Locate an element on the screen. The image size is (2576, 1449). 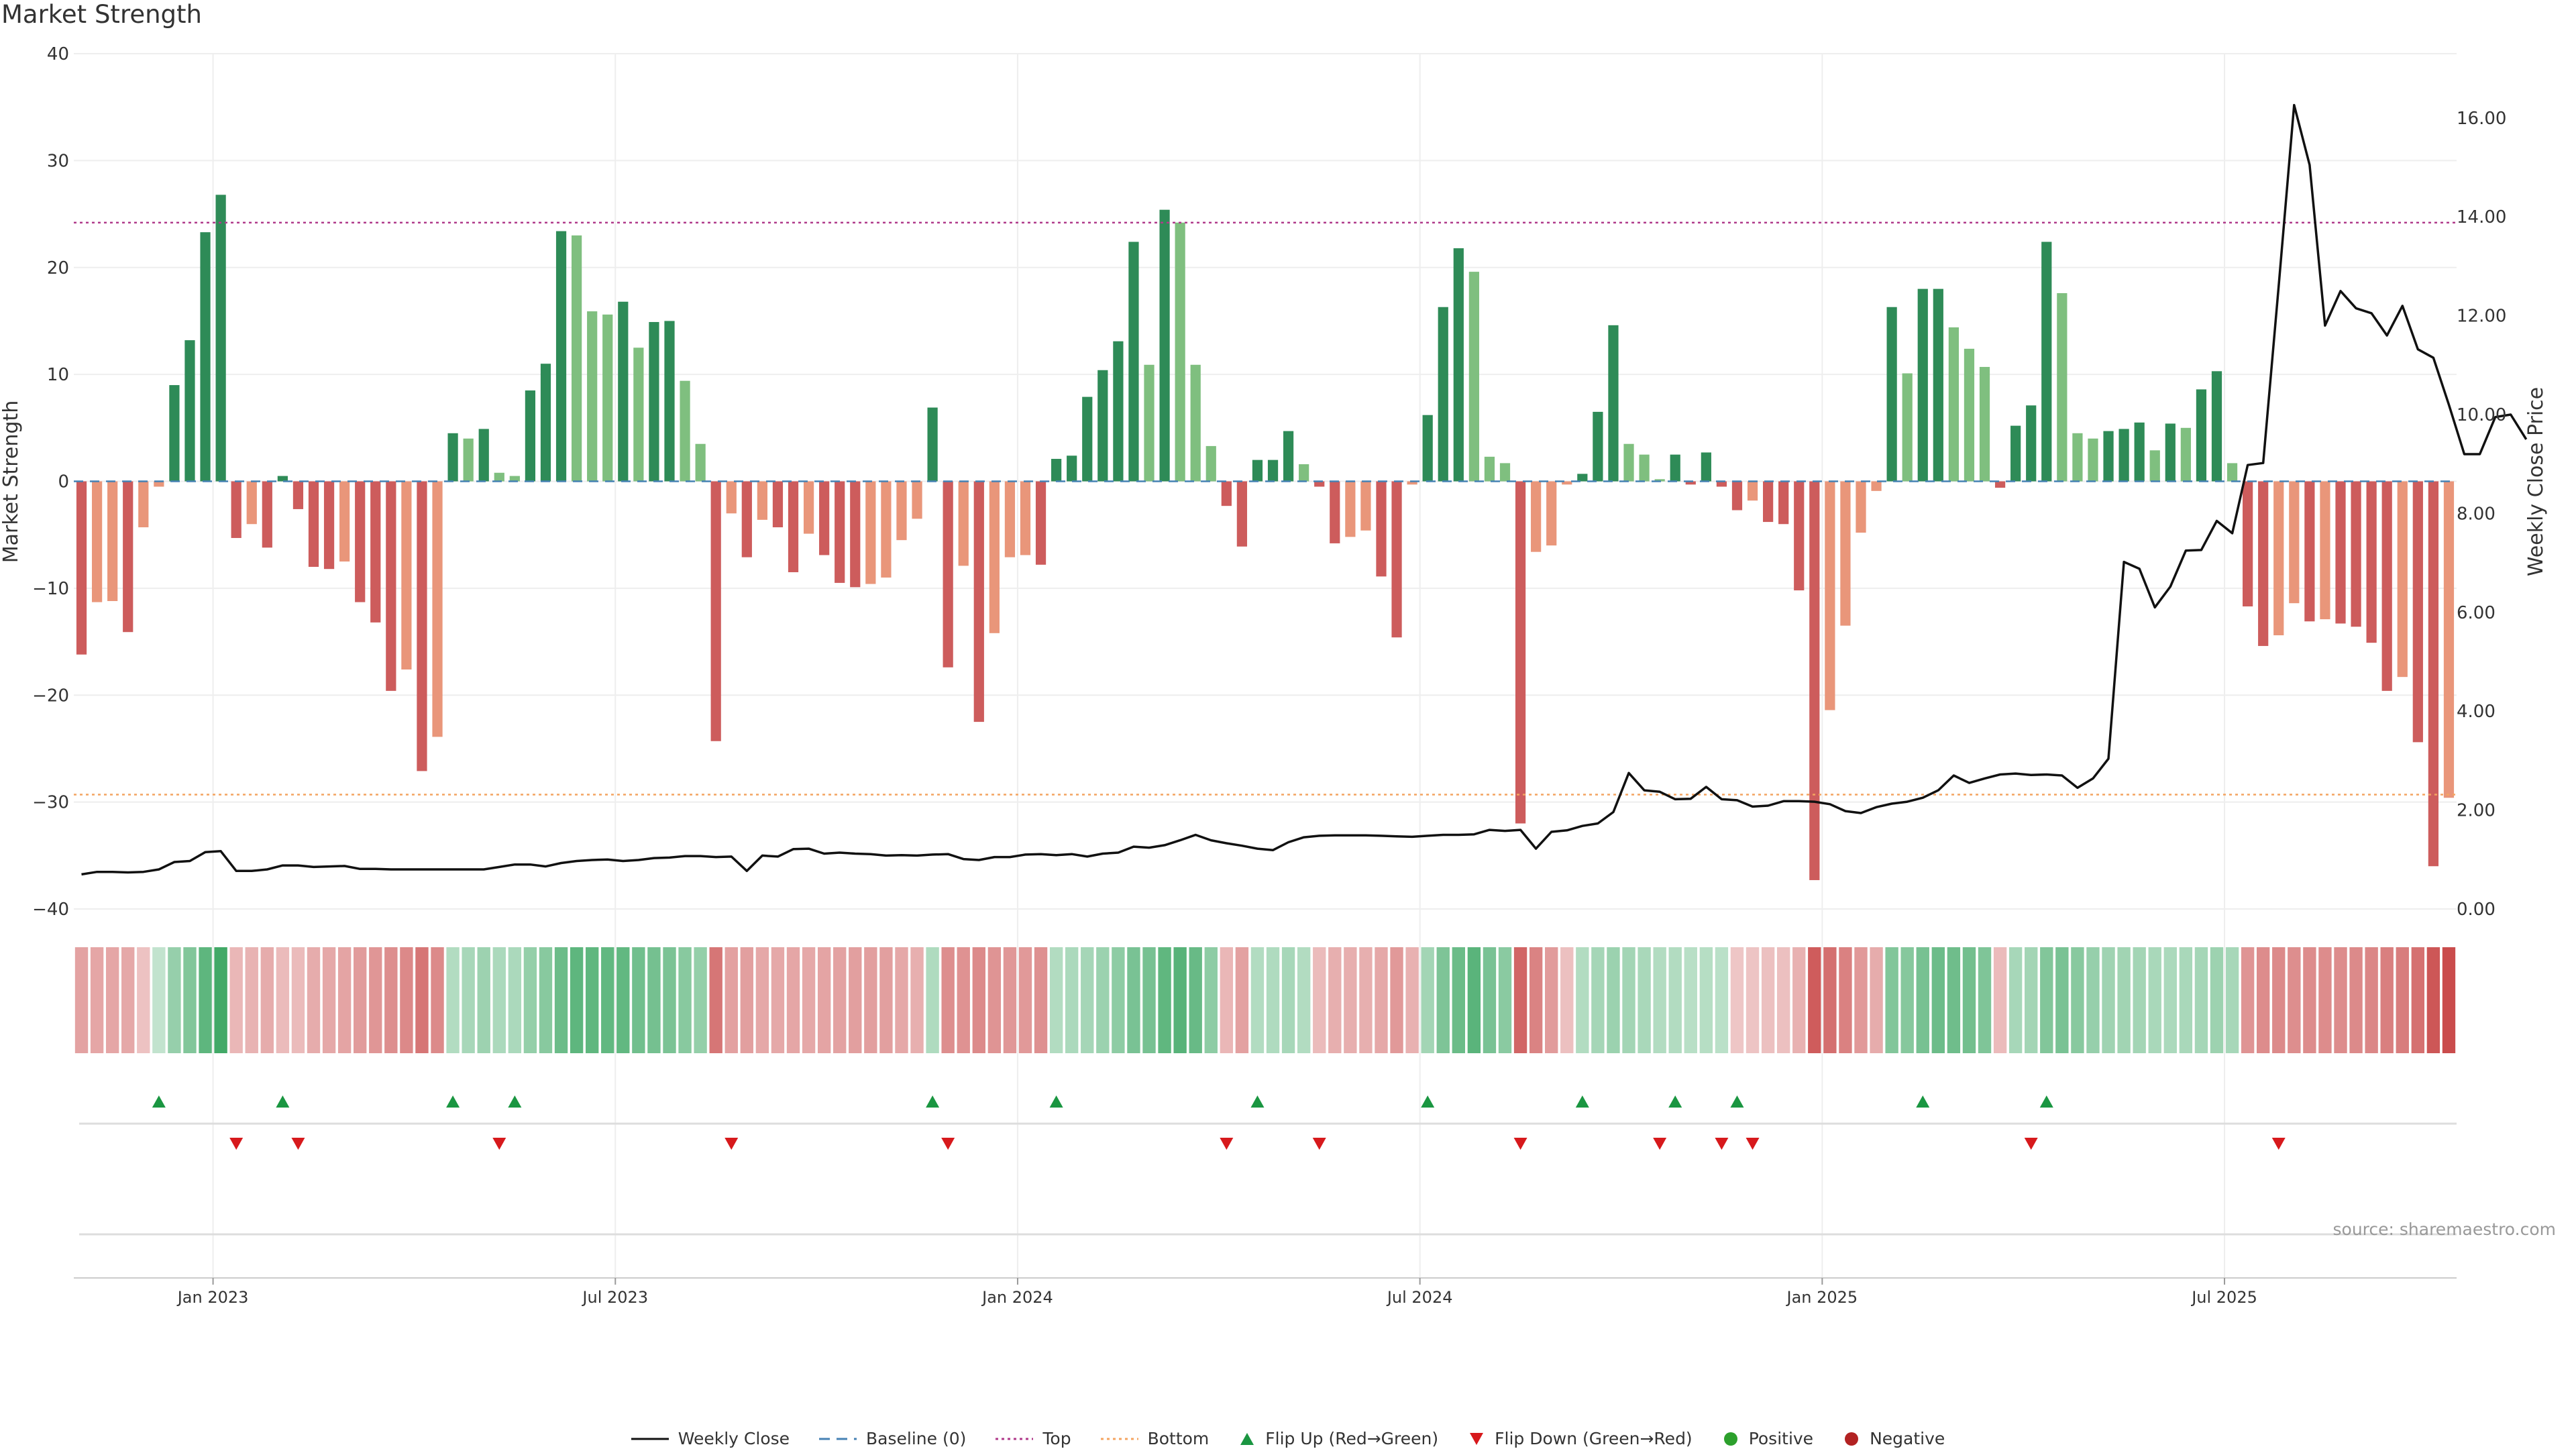
legend-item: Flip Up (Red→Green) is located at coordinates (1338, 1438).